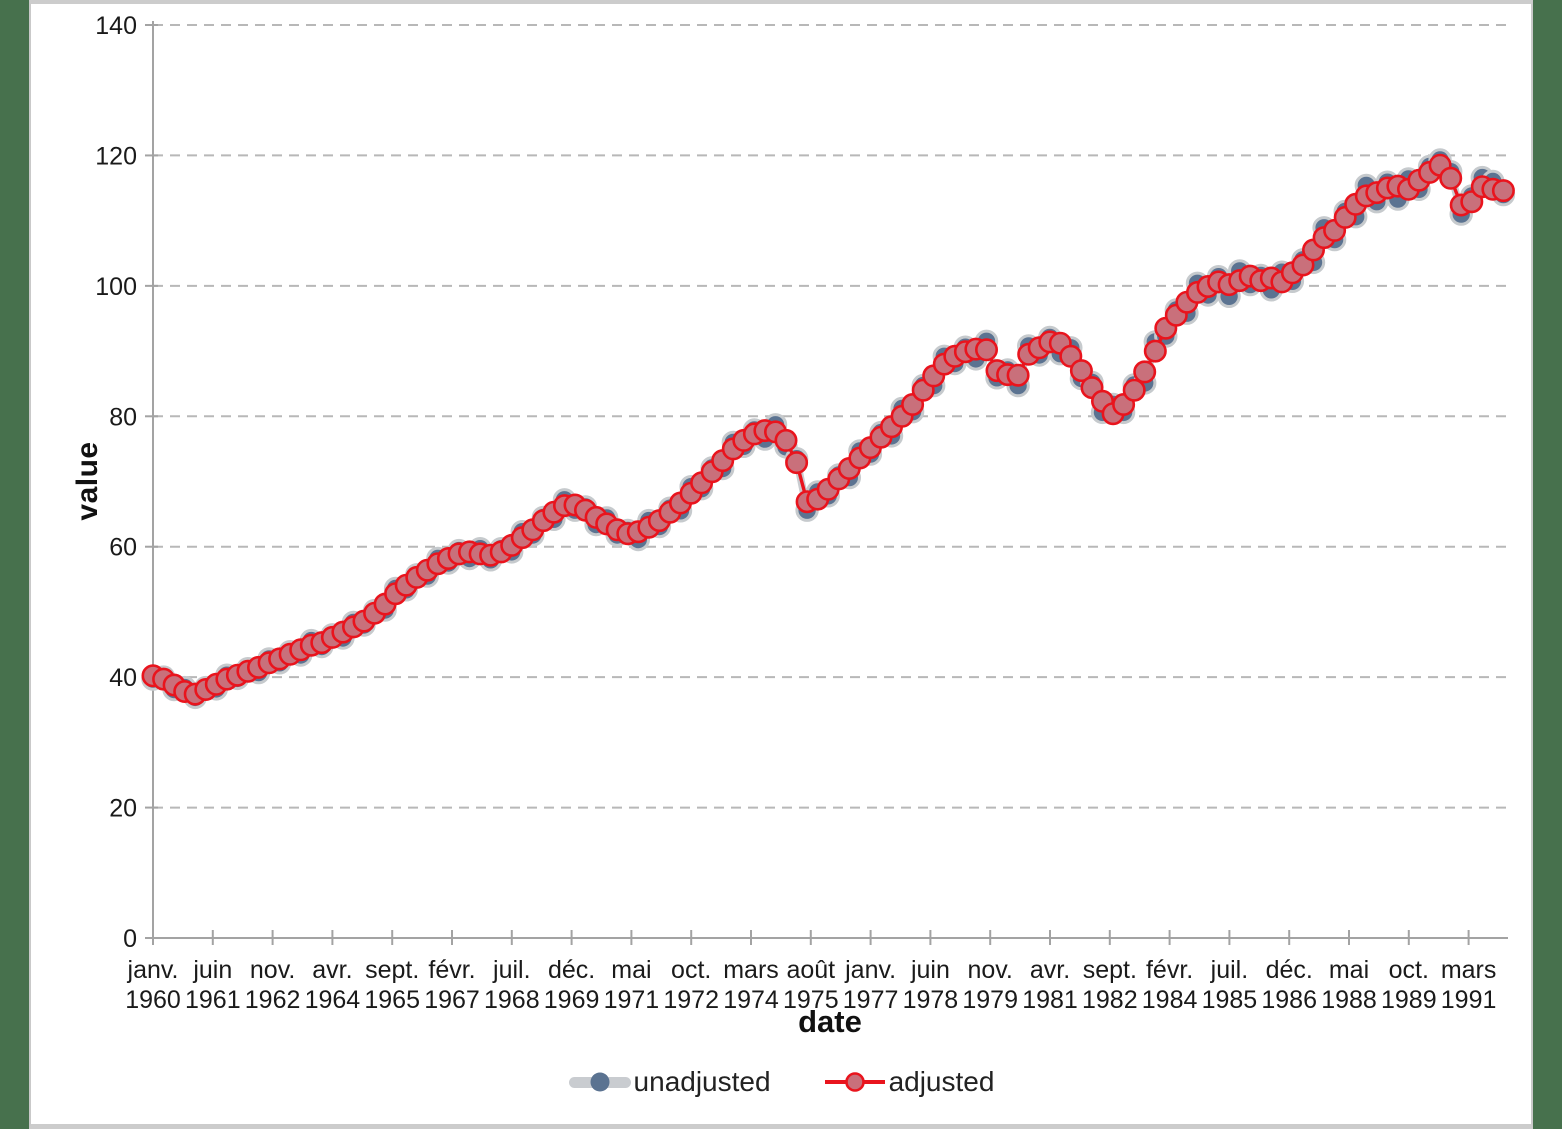 The width and height of the screenshot is (1562, 1129). I want to click on x-tick-label-year: 1986, so click(1289, 1000).